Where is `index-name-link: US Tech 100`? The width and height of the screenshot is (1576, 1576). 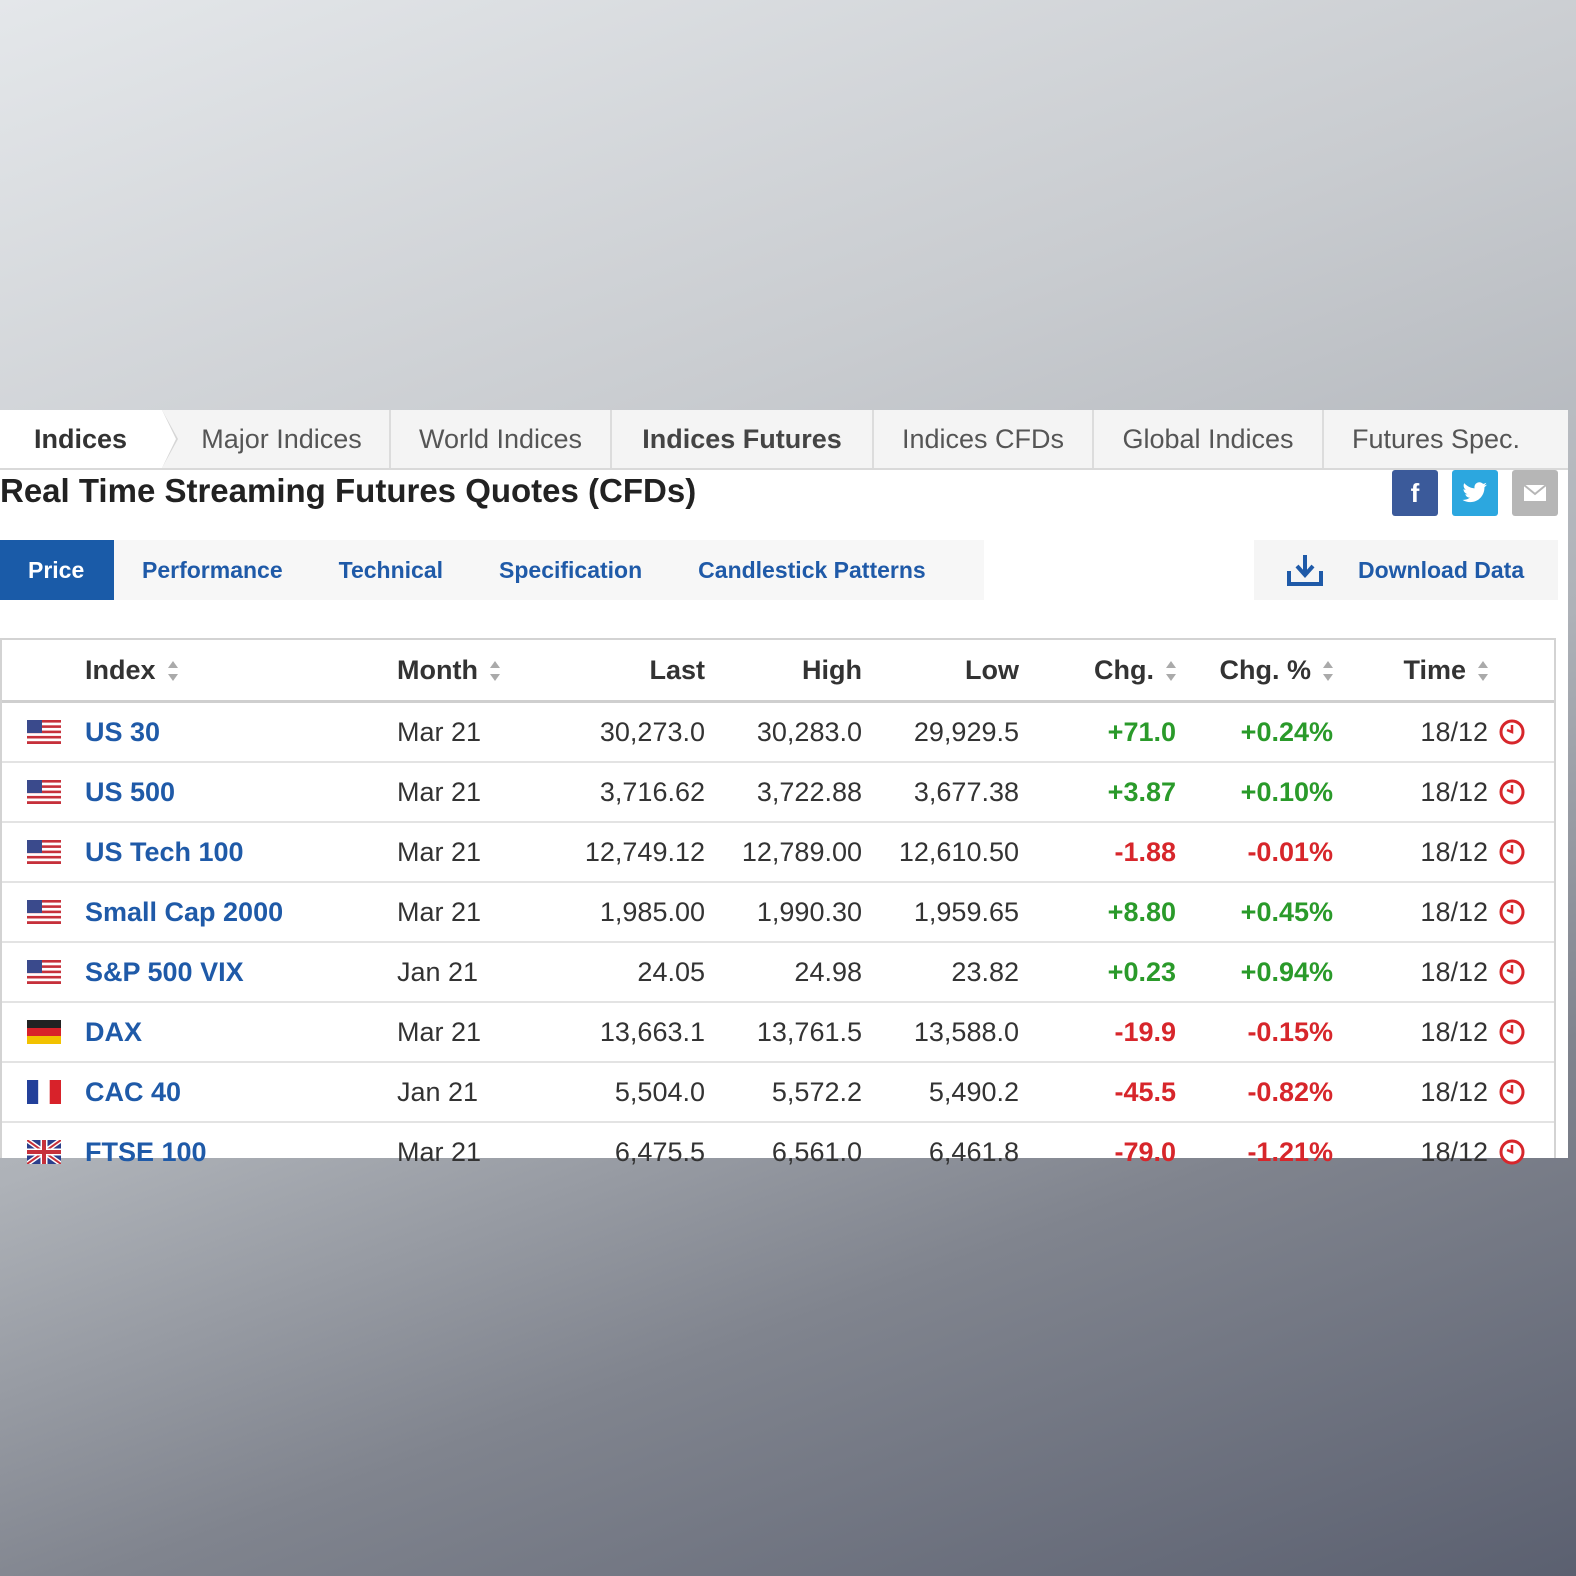 index-name-link: US Tech 100 is located at coordinates (240, 852).